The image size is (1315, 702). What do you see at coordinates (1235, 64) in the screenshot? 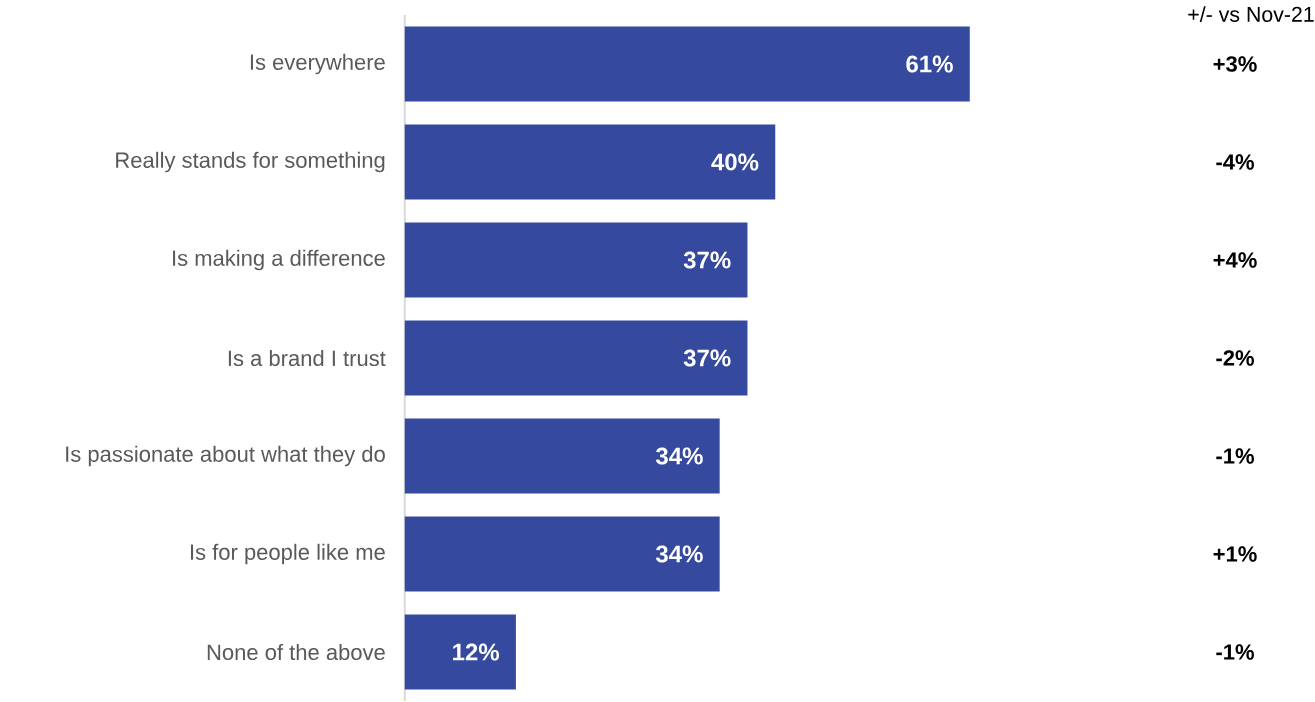
I see `text: +3%` at bounding box center [1235, 64].